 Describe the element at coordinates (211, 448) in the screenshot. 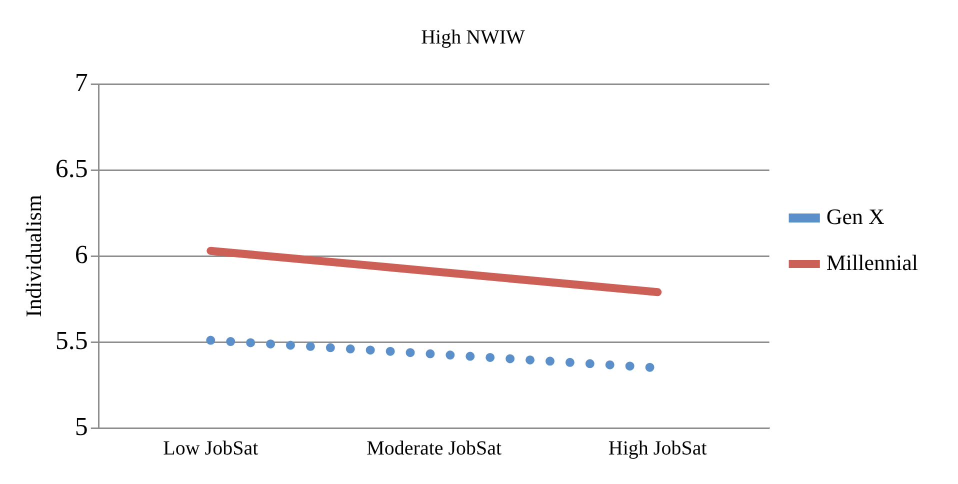

I see `x-tick-label: Low JobSat` at that location.